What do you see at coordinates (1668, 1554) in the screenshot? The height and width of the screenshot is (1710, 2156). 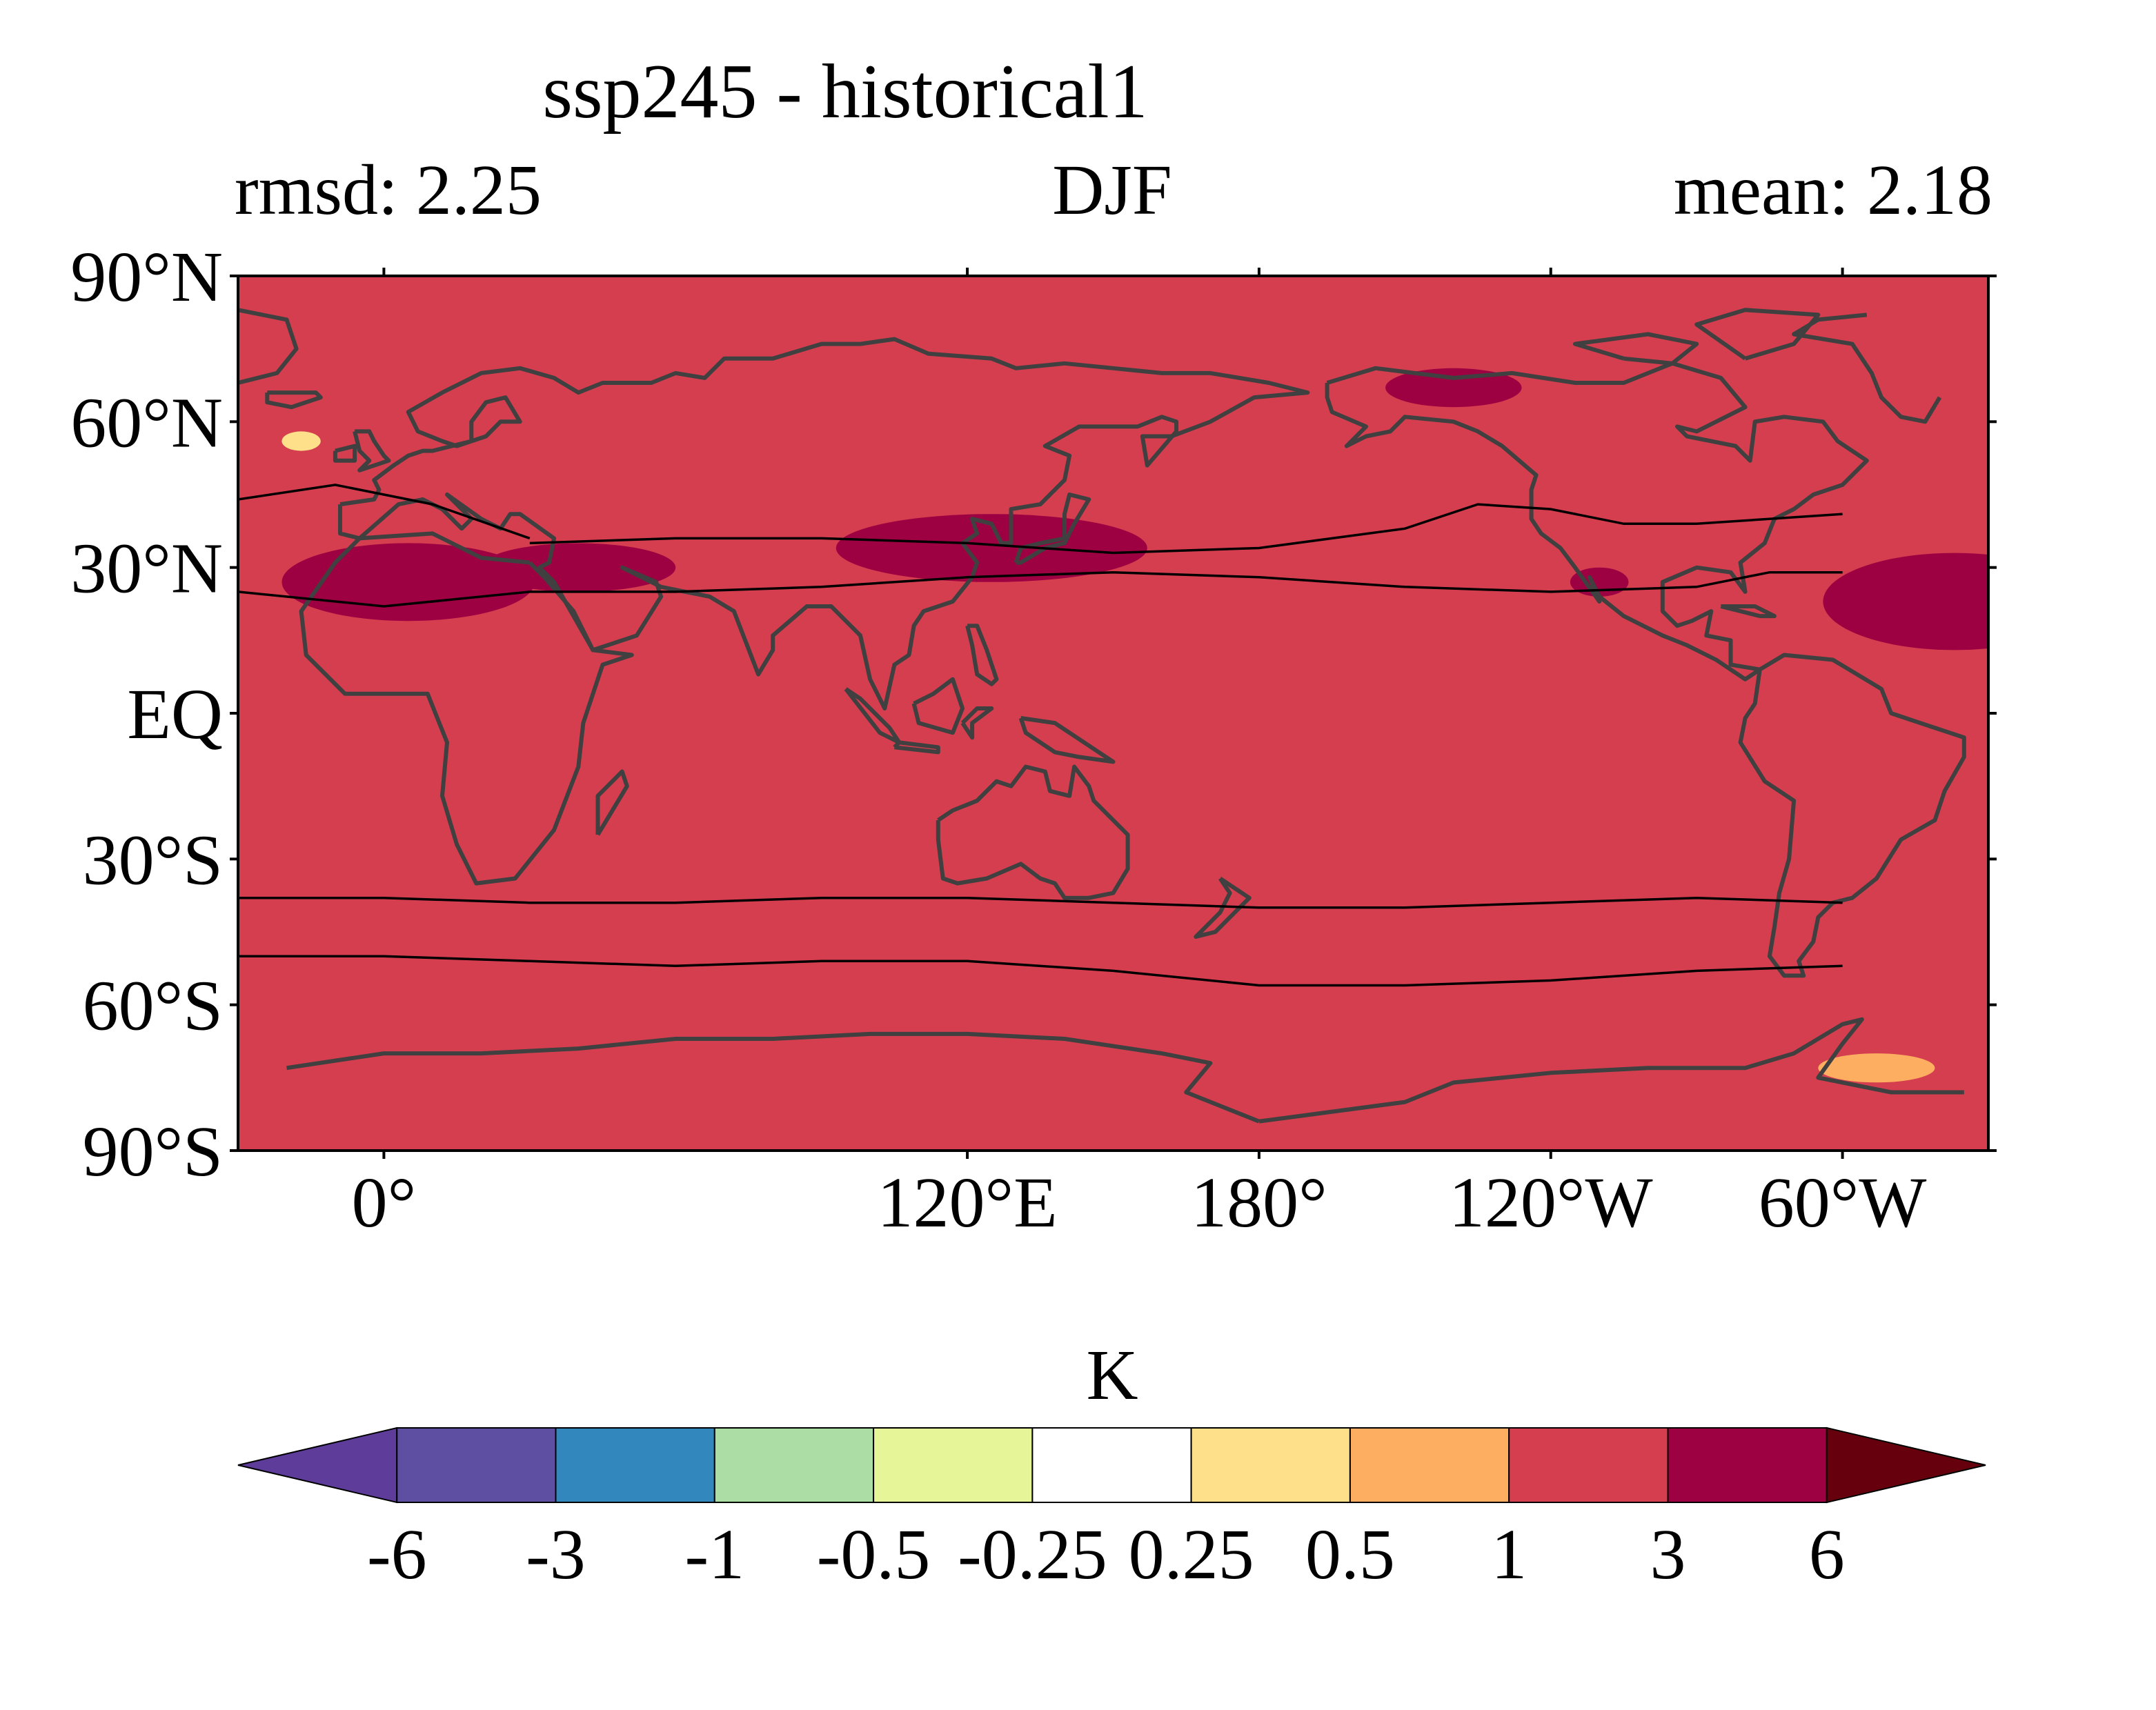 I see `colorbar-tick-label: 3` at bounding box center [1668, 1554].